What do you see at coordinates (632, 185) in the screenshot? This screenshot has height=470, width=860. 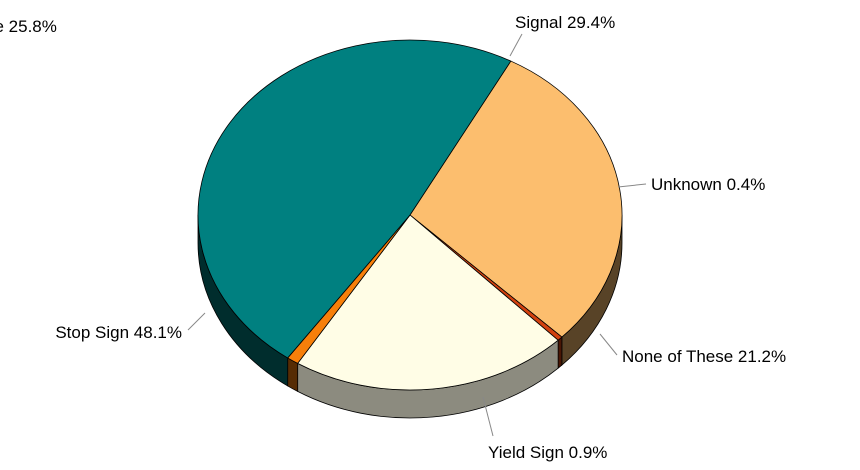 I see `leader-line-unknown` at bounding box center [632, 185].